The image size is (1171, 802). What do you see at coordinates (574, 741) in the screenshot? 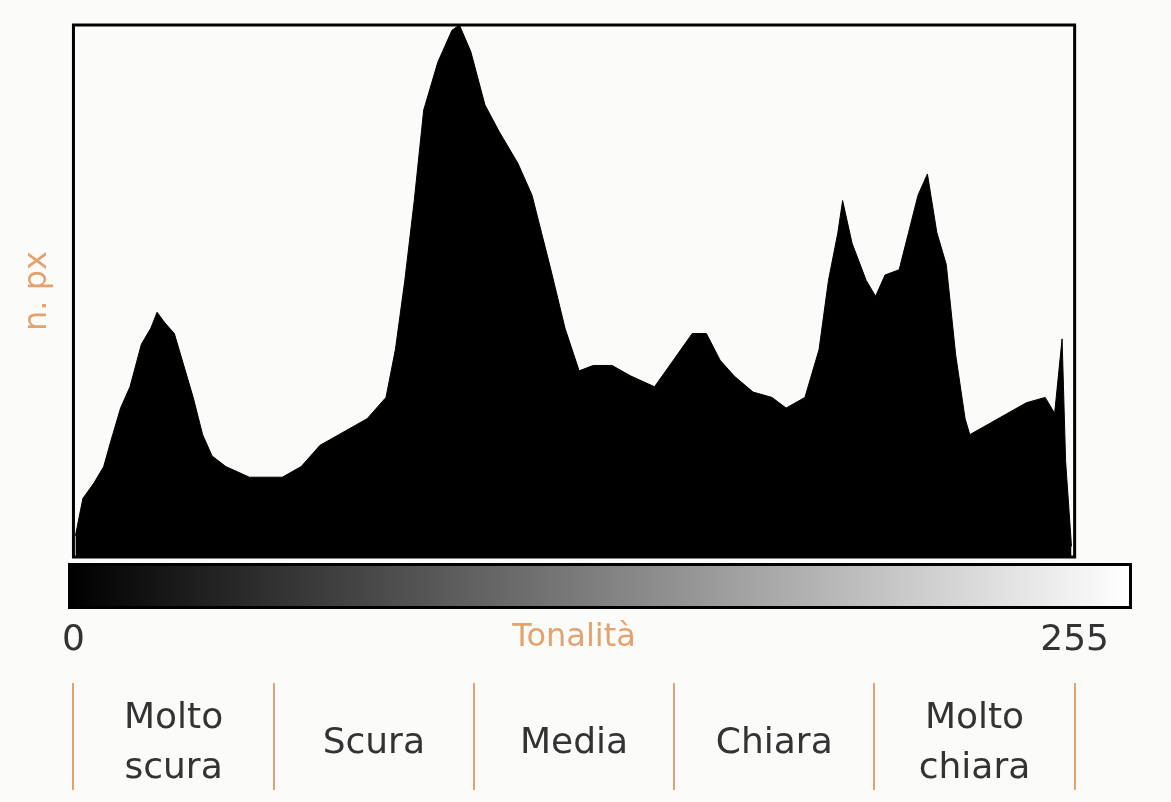
I see `text: Media` at bounding box center [574, 741].